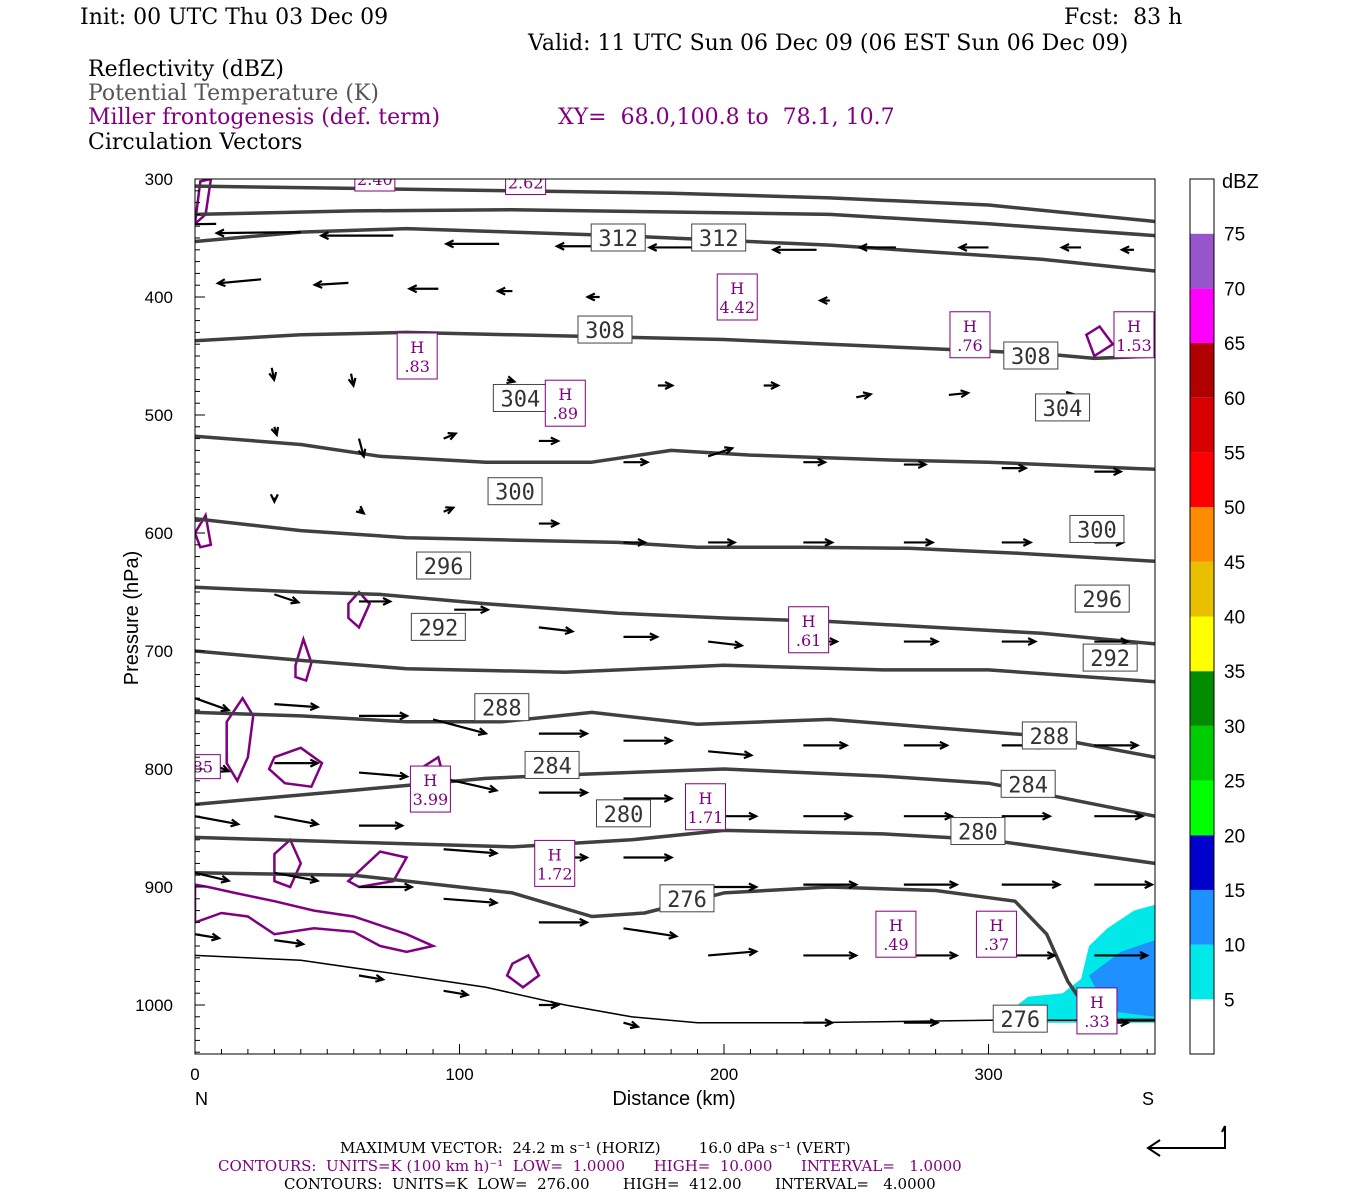  Describe the element at coordinates (618, 239) in the screenshot. I see `theta-contour-label-text: 312` at that location.